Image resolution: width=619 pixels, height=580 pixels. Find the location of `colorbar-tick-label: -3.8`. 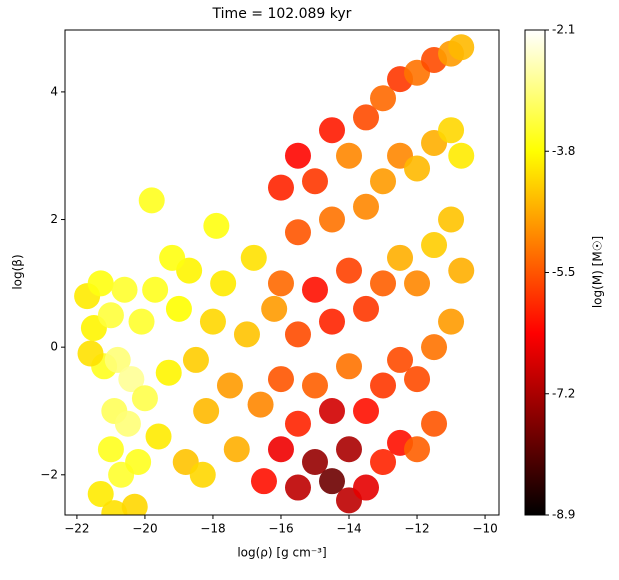

colorbar-tick-label: -3.8 is located at coordinates (563, 151).